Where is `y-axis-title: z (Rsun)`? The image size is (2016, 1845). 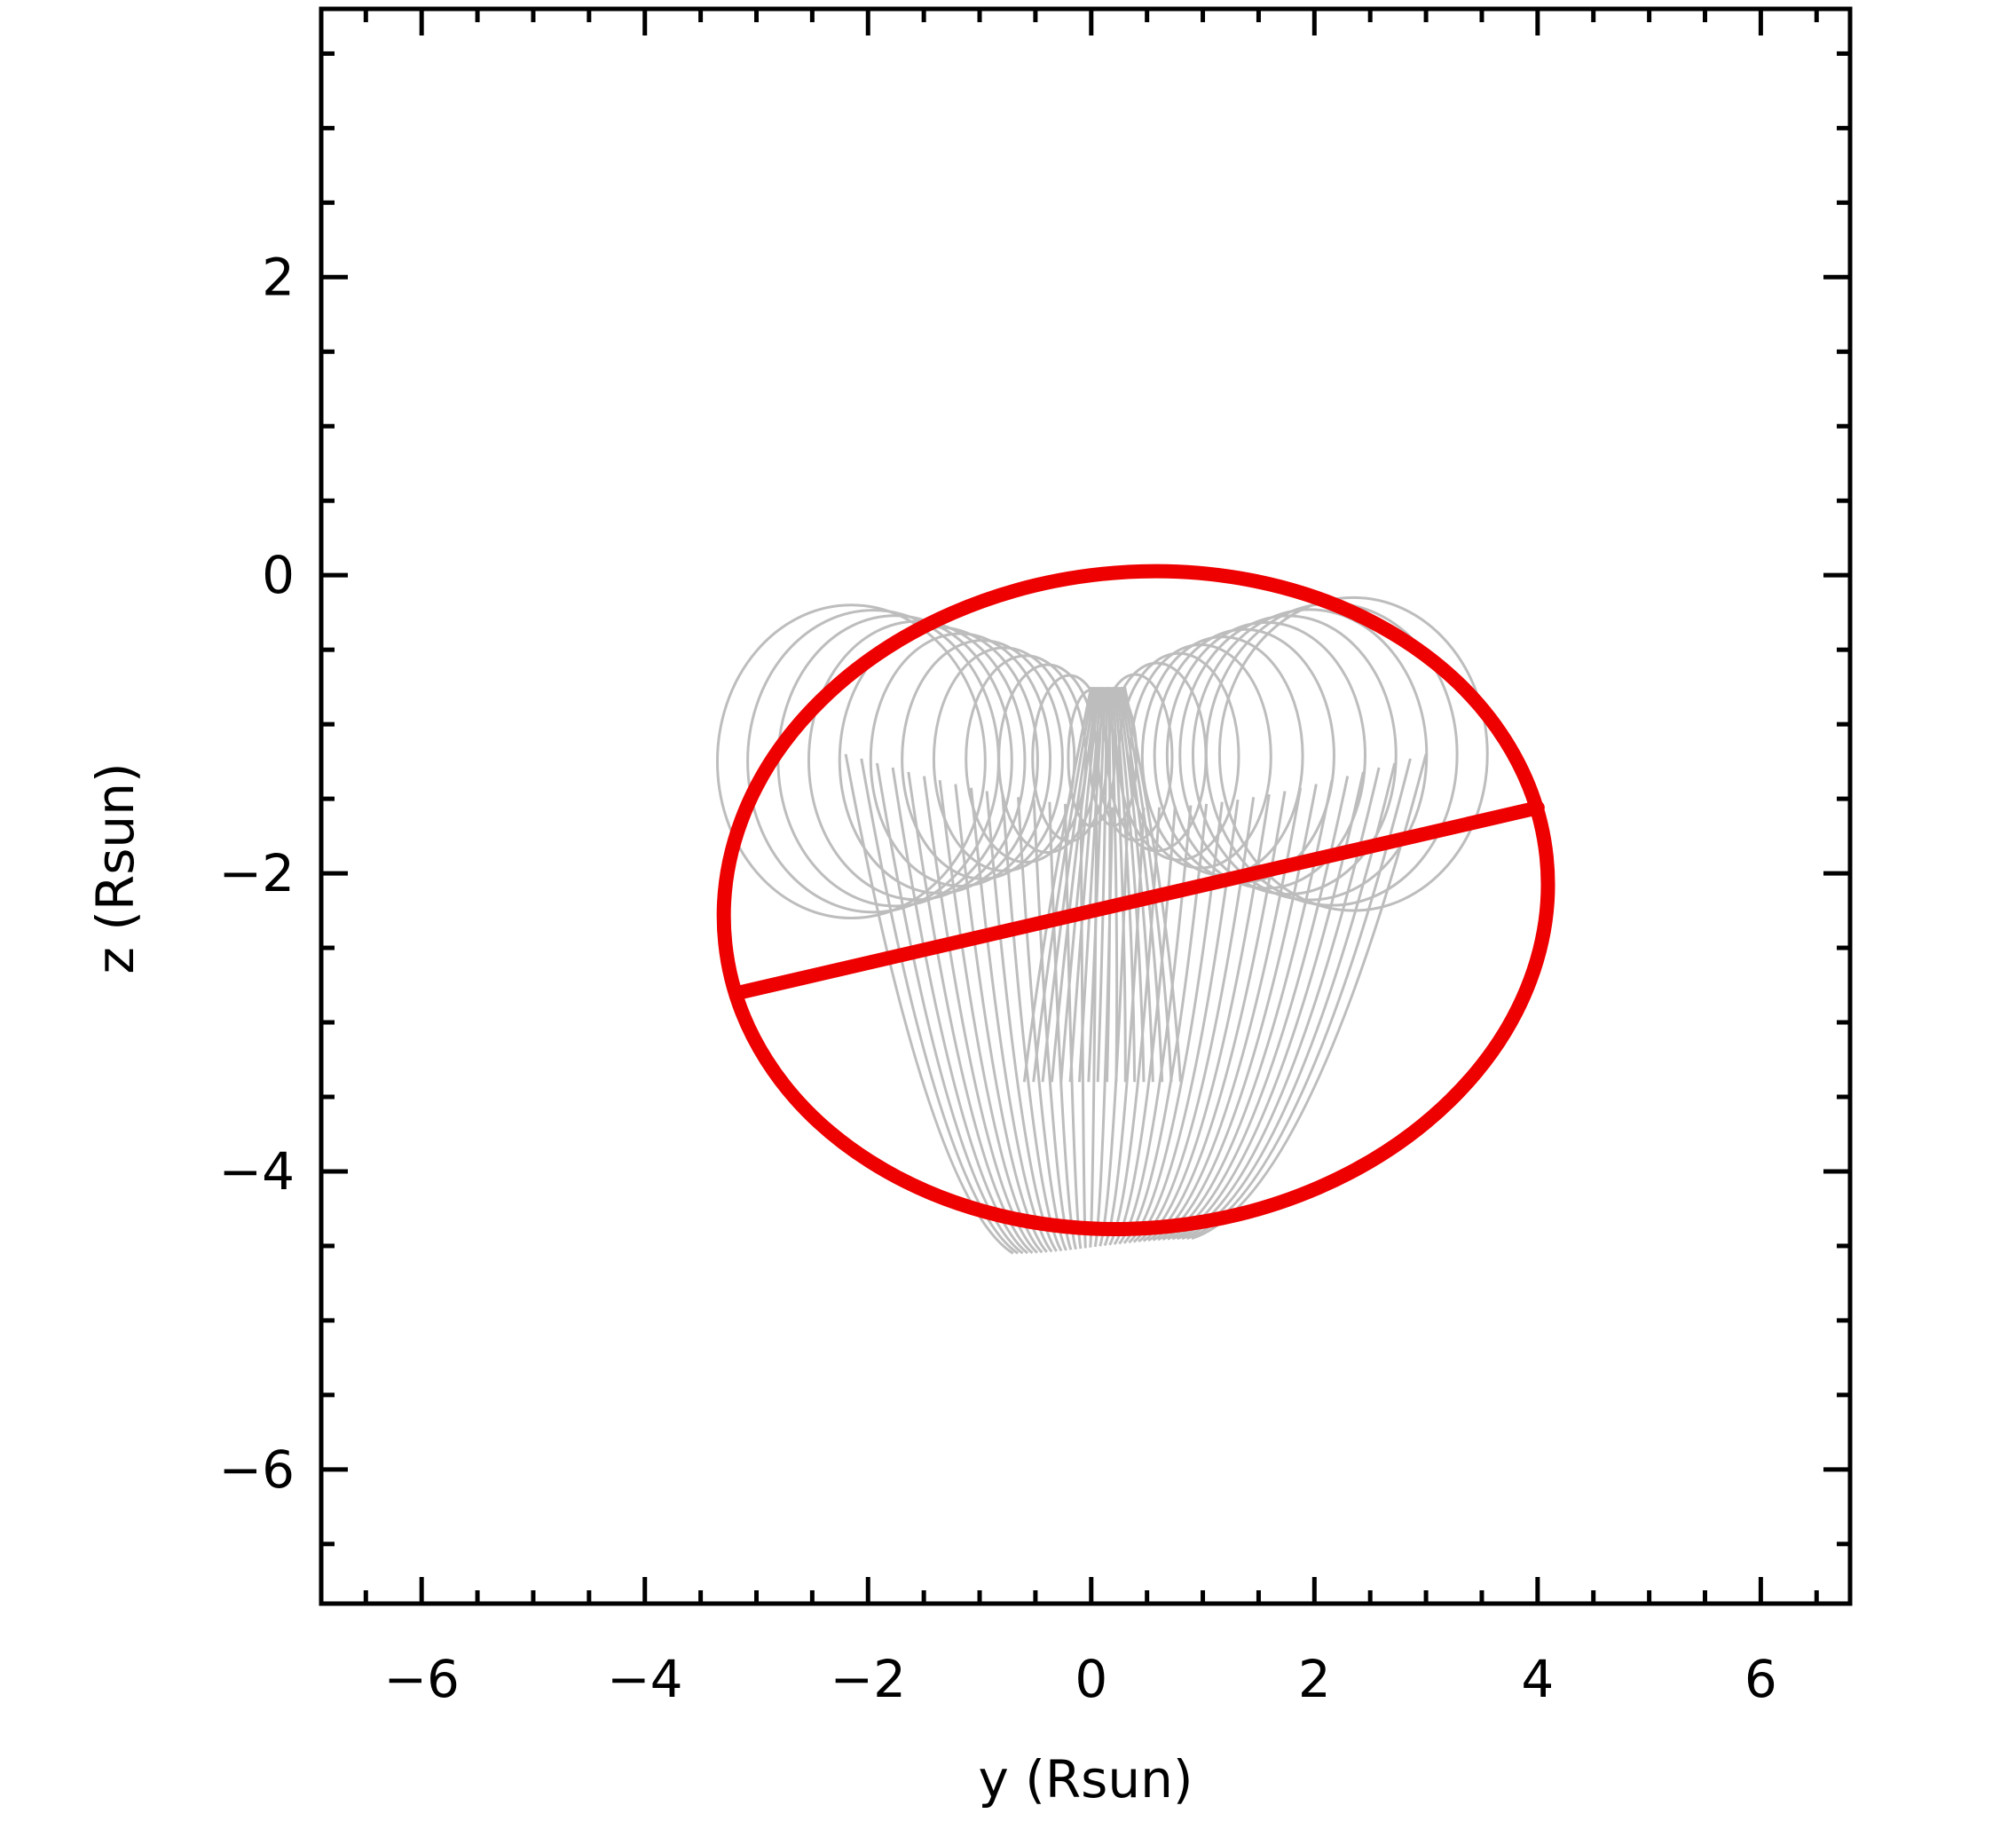
y-axis-title: z (Rsun) is located at coordinates (115, 868).